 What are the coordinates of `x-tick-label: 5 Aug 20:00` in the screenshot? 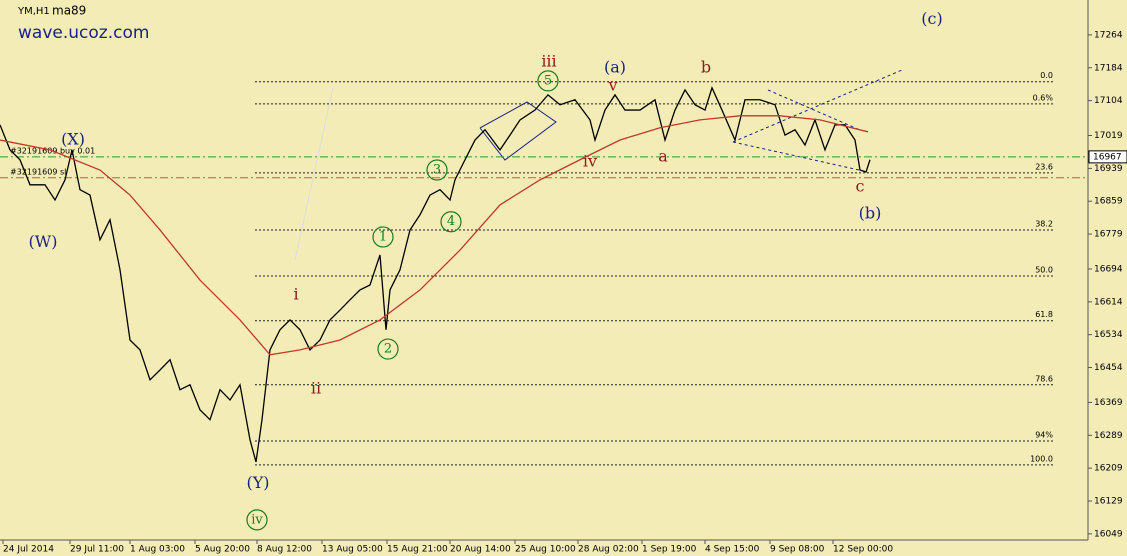 It's located at (222, 550).